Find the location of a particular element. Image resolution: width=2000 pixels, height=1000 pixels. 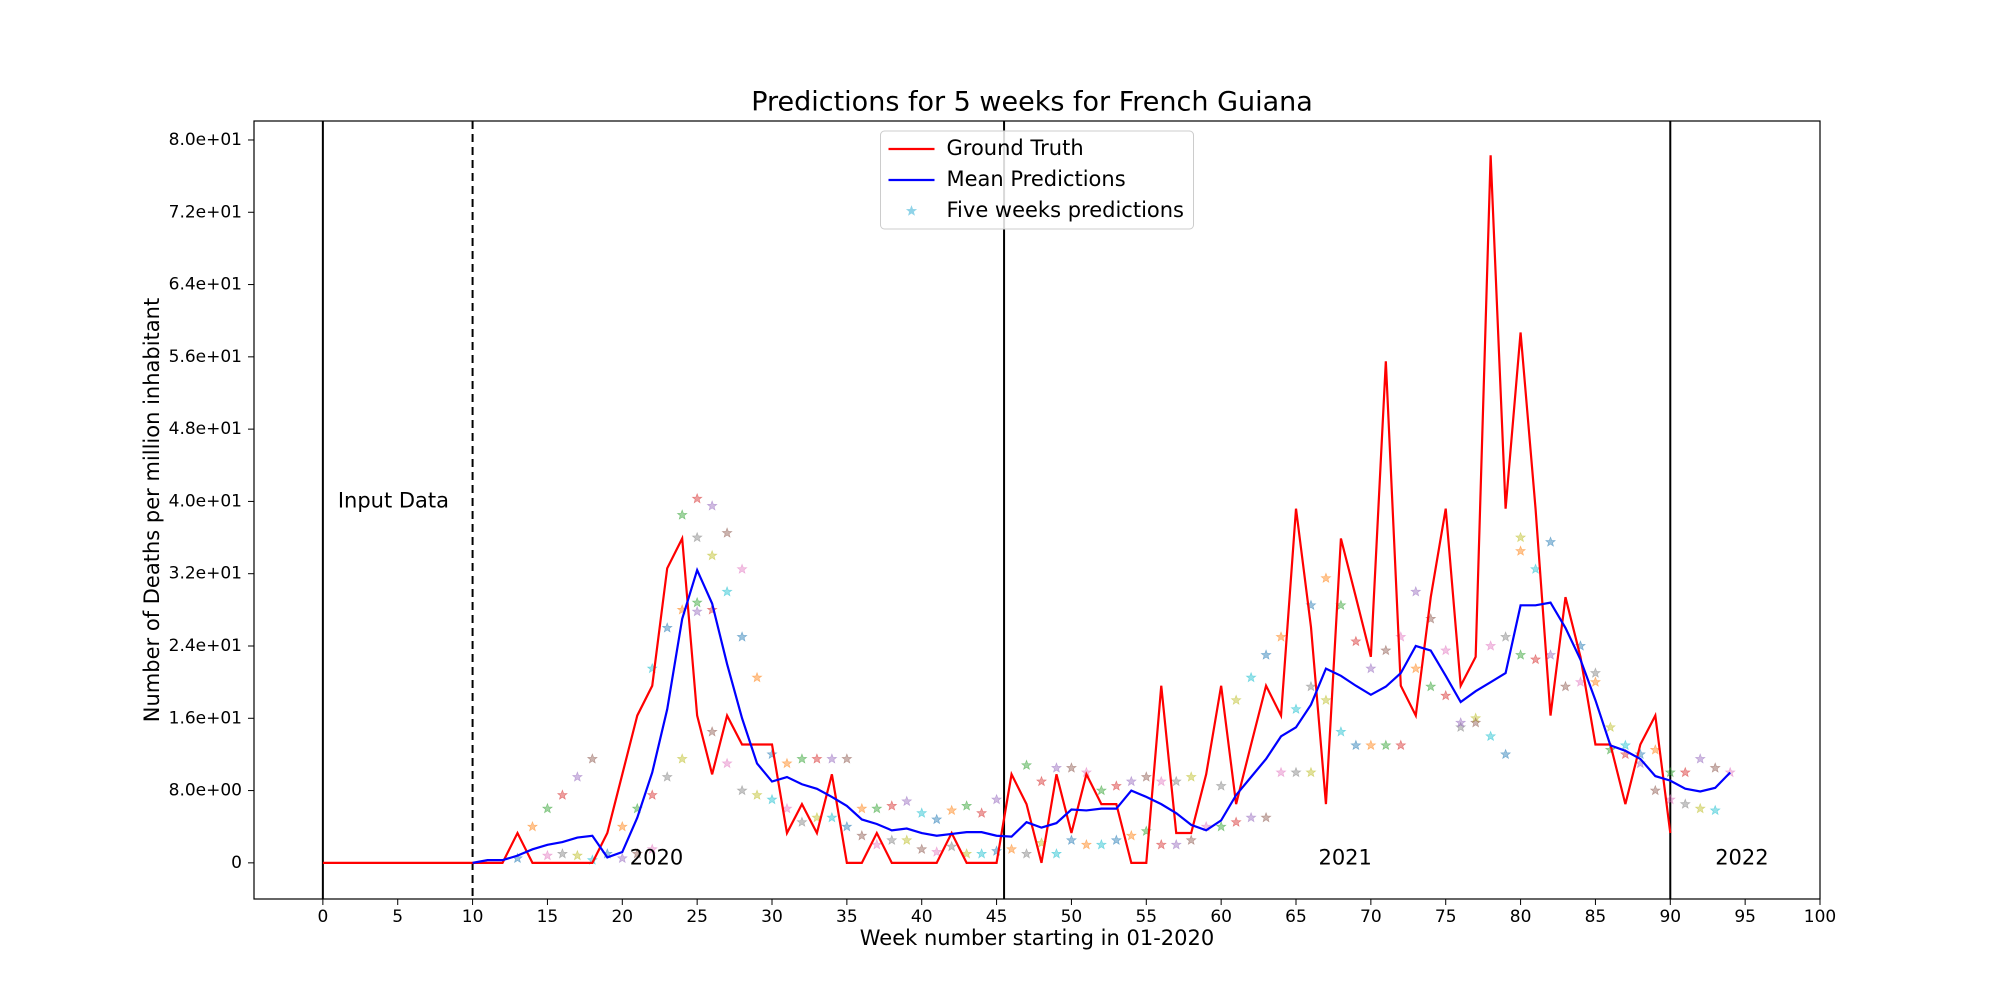

x-tick-label: 60 is located at coordinates (1221, 917).